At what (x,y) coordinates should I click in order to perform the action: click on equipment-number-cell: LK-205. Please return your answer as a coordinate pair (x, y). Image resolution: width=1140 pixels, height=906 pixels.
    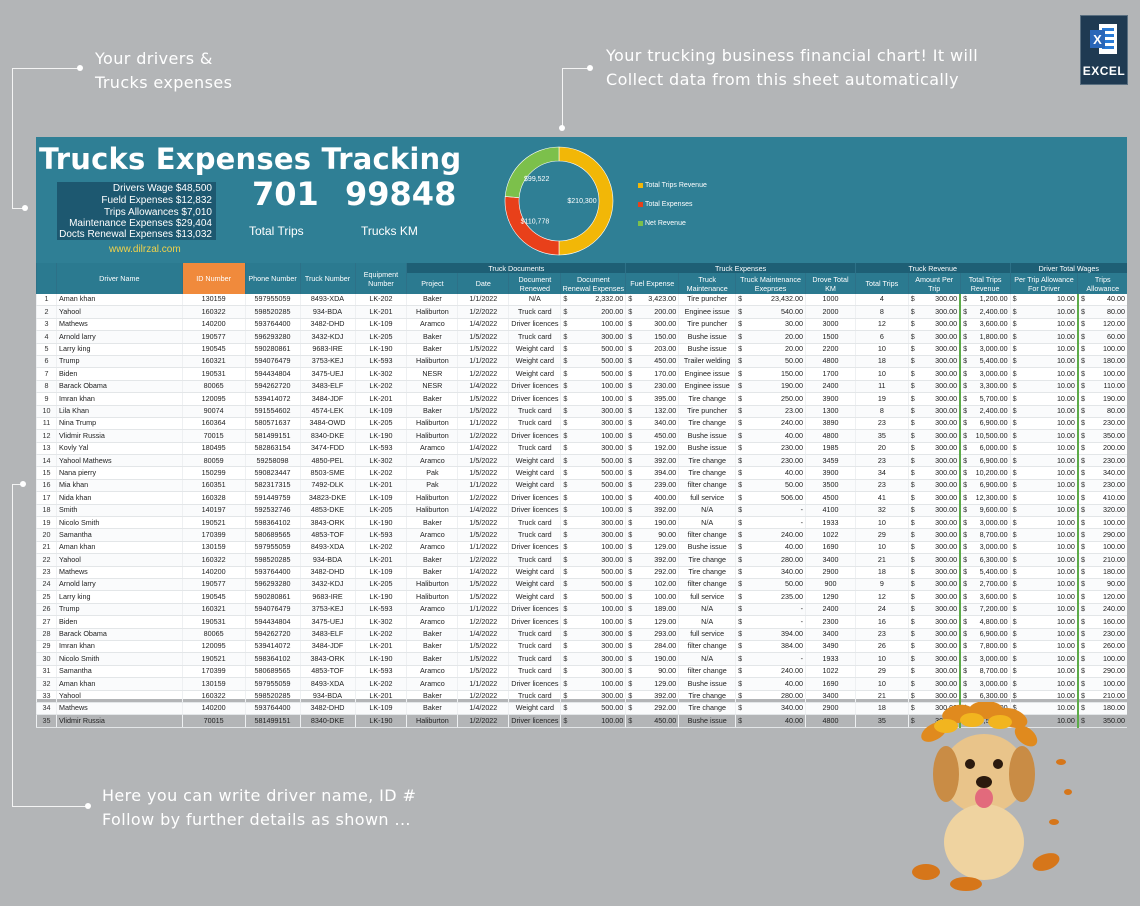
    Looking at the image, I should click on (380, 424).